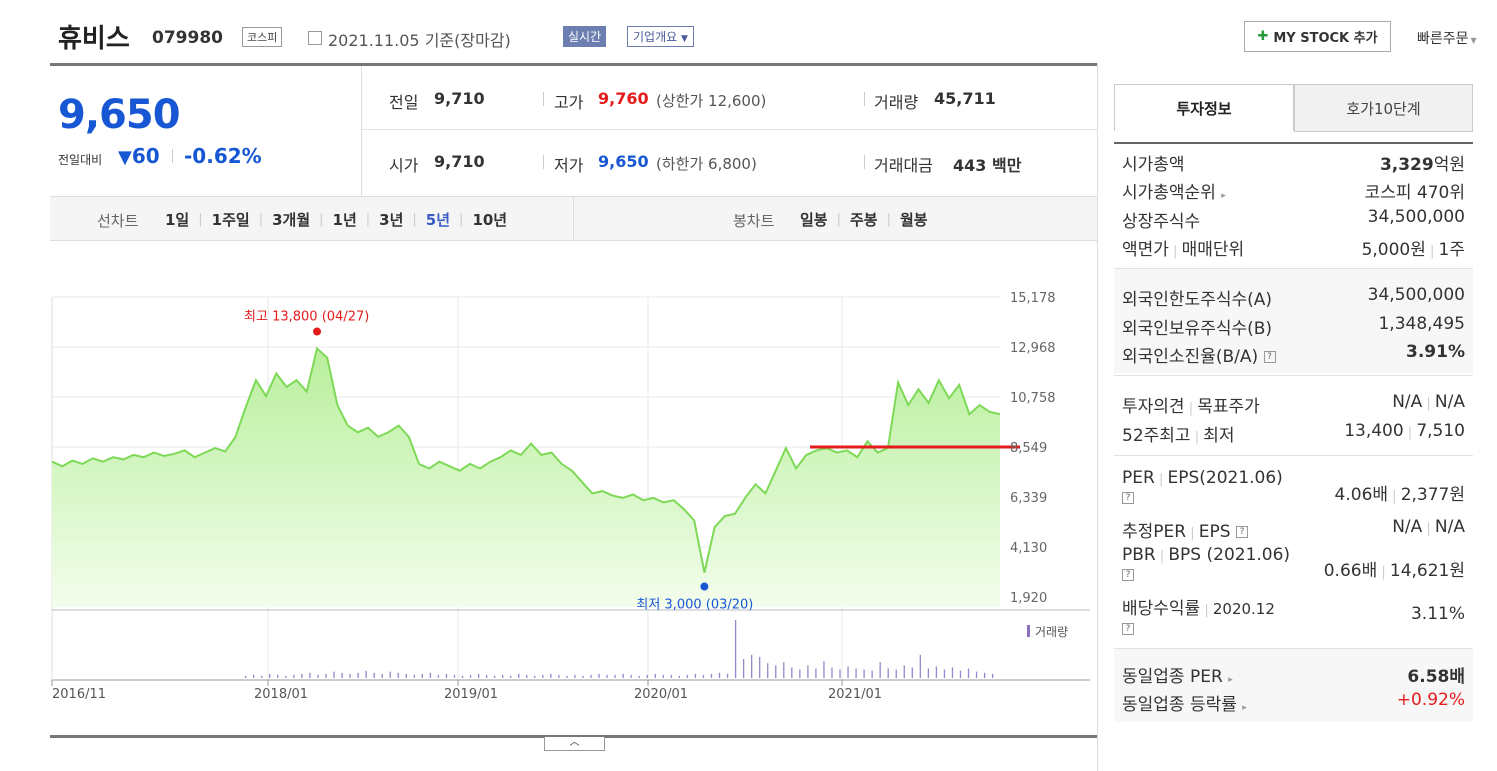 This screenshot has width=1497, height=771. I want to click on eps-label: EPS(2021.06), so click(1225, 478).